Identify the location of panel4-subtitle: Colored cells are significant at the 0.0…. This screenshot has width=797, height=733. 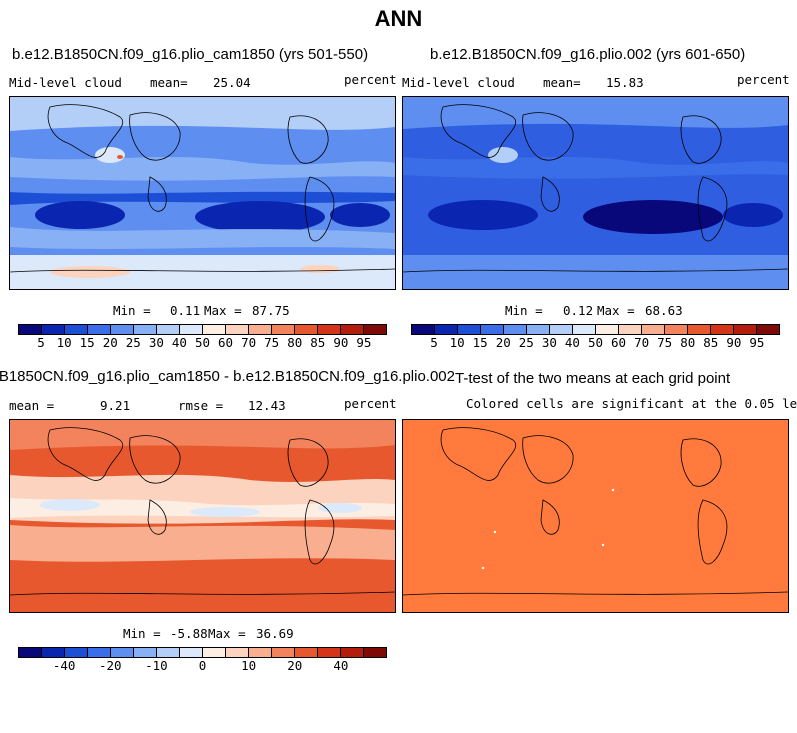
(631, 403).